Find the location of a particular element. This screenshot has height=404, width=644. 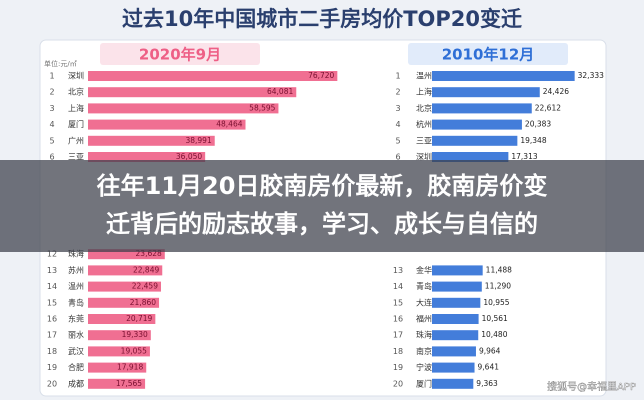

category: 武汉 is located at coordinates (76, 351).